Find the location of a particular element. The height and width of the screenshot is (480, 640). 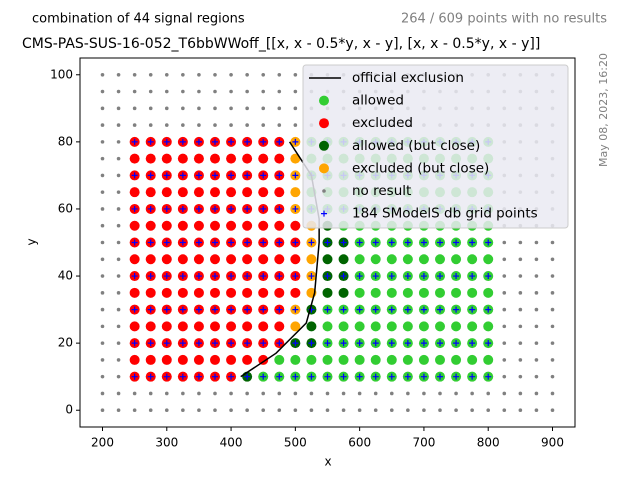

x-tick-label: 600 is located at coordinates (359, 443).